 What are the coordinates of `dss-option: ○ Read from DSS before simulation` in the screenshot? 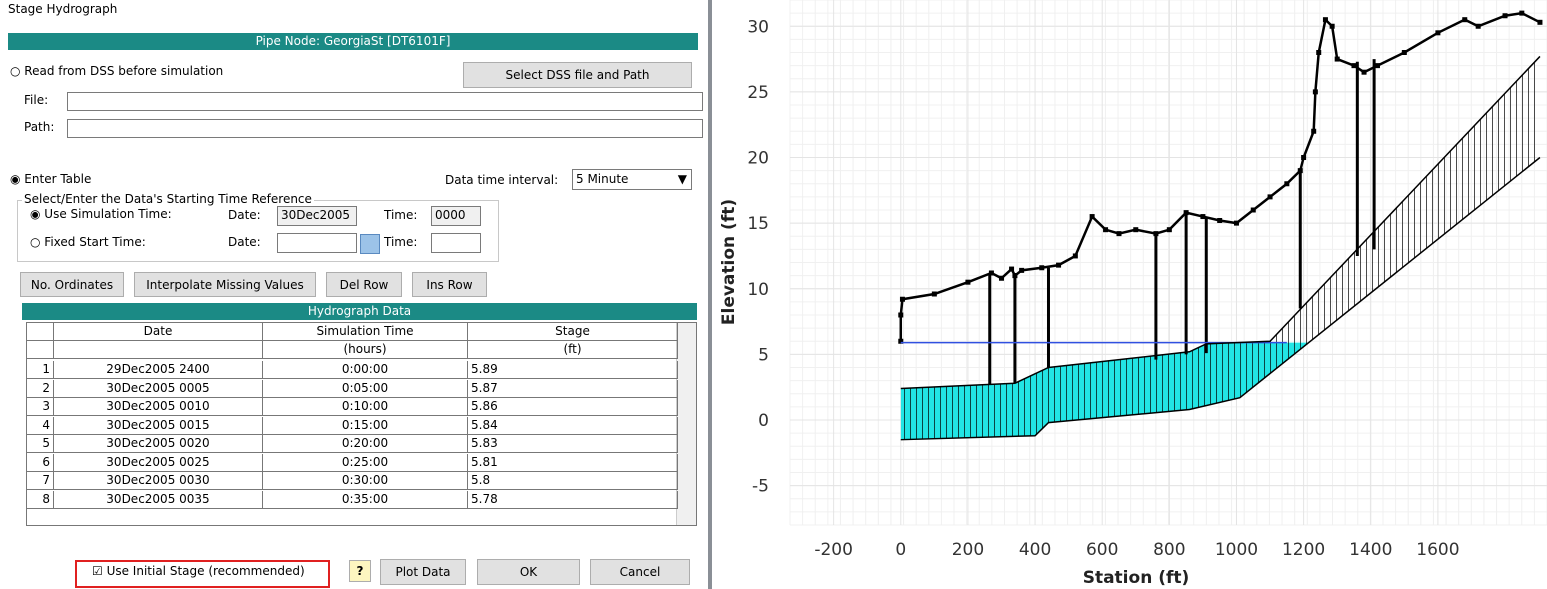 It's located at (117, 71).